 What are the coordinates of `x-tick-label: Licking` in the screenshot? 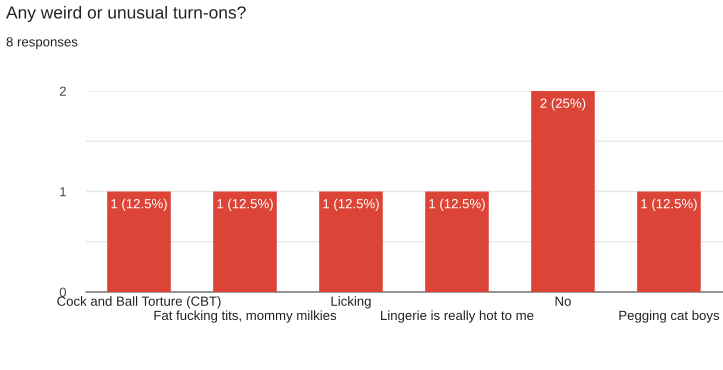 It's located at (351, 302).